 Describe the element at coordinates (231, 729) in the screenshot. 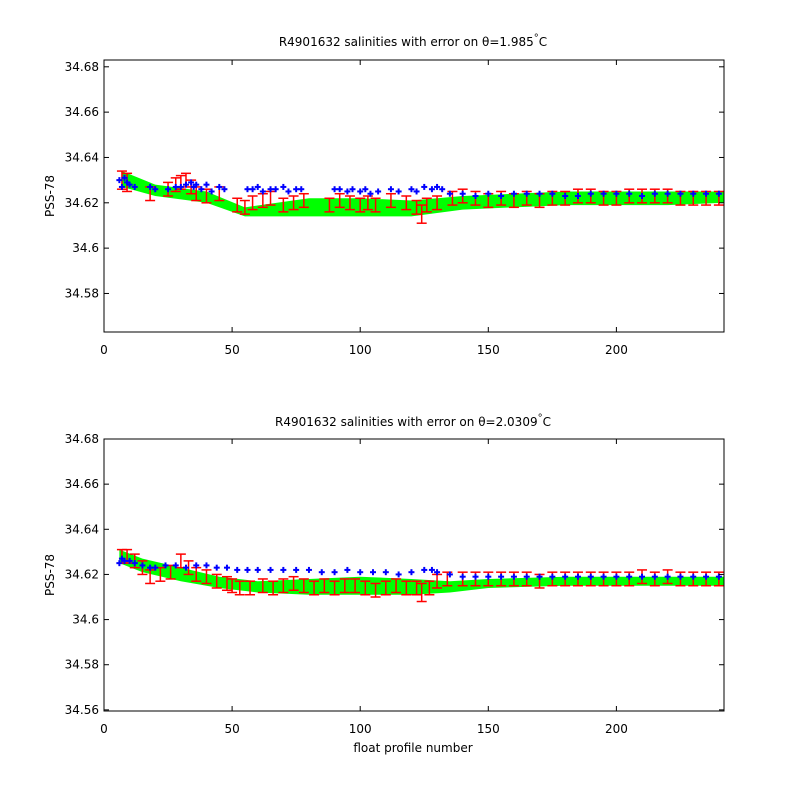

I see `bottom-chart-x-tick-label: 50` at that location.